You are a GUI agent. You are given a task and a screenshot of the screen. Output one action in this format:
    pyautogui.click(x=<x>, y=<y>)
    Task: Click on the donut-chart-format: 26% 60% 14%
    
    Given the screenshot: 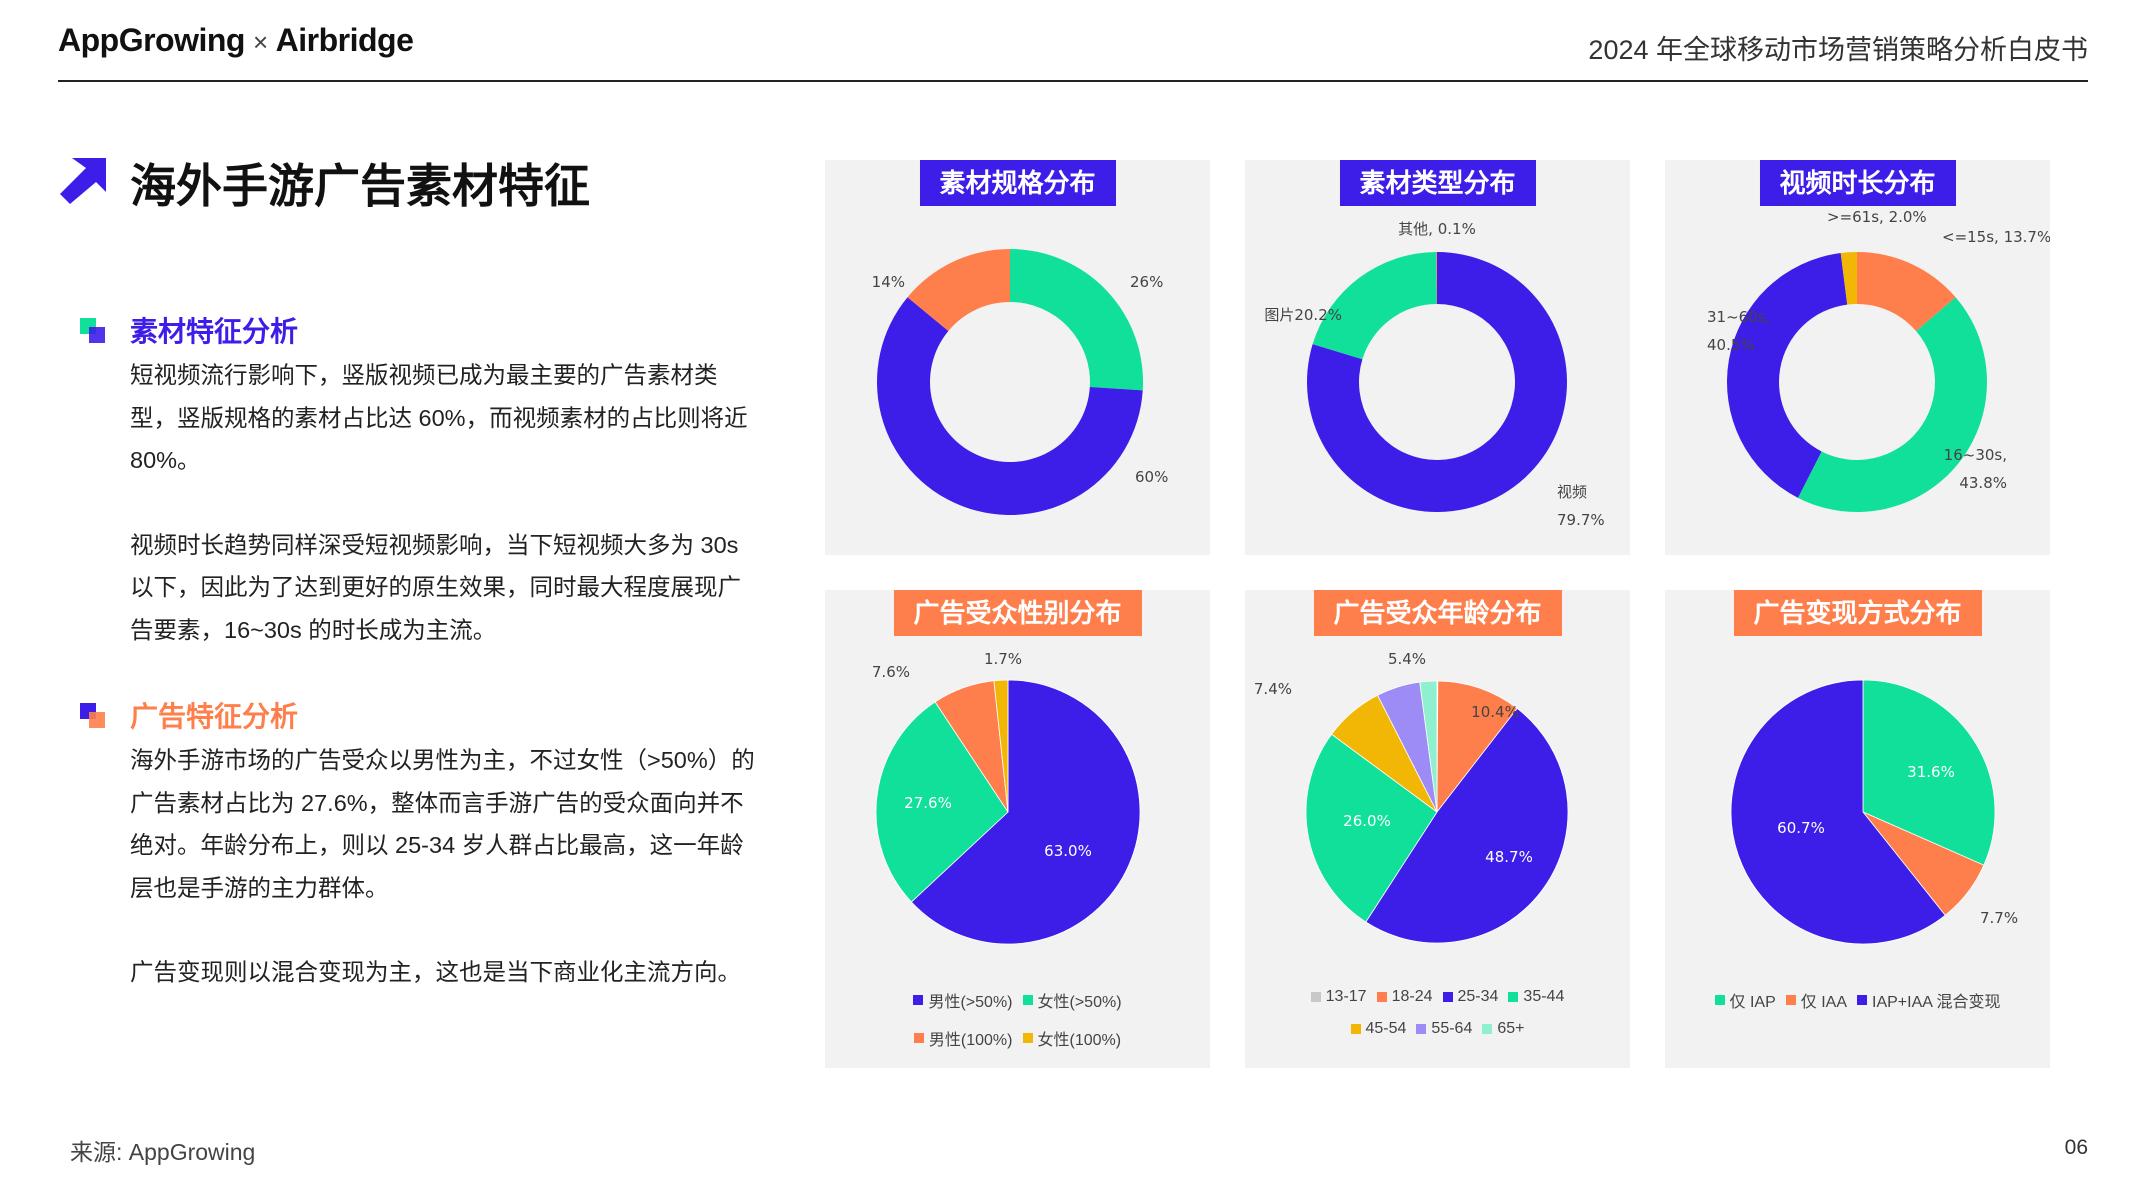 What is the action you would take?
    pyautogui.click(x=1020, y=382)
    